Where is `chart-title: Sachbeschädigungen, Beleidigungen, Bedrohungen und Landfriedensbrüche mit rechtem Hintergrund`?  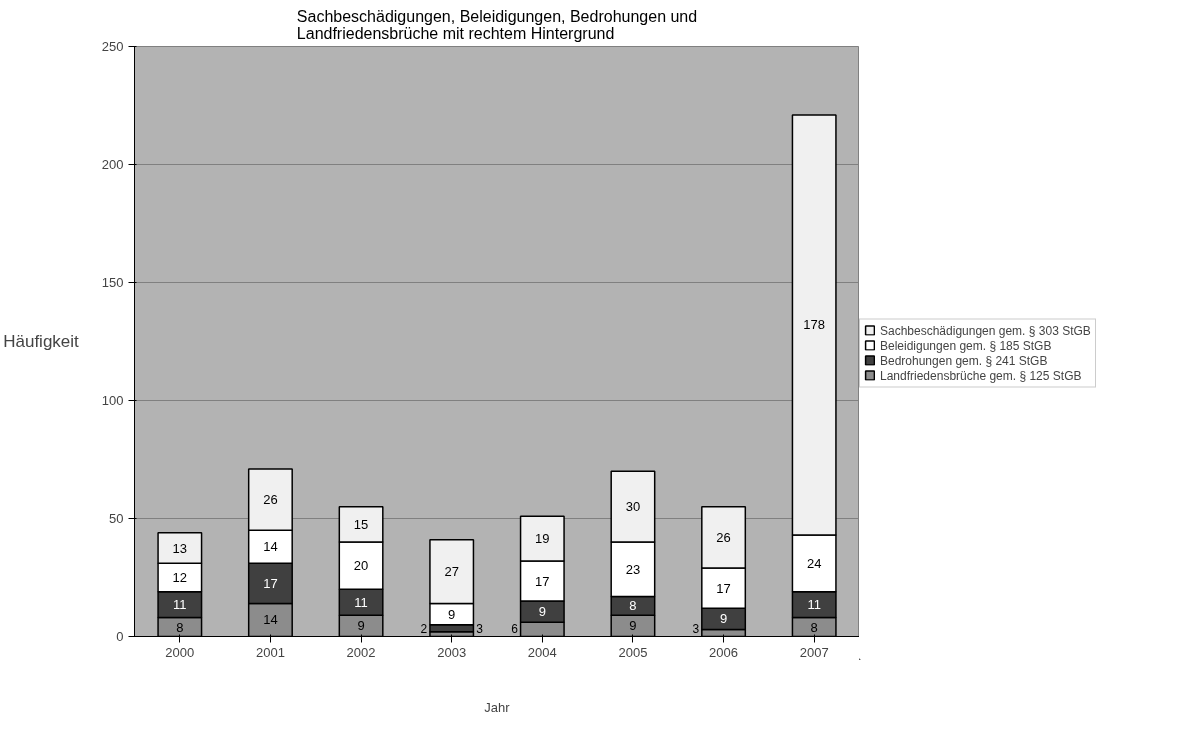 chart-title: Sachbeschädigungen, Beleidigungen, Bedrohungen und Landfriedensbrüche mit rechtem Hintergrund is located at coordinates (497, 24).